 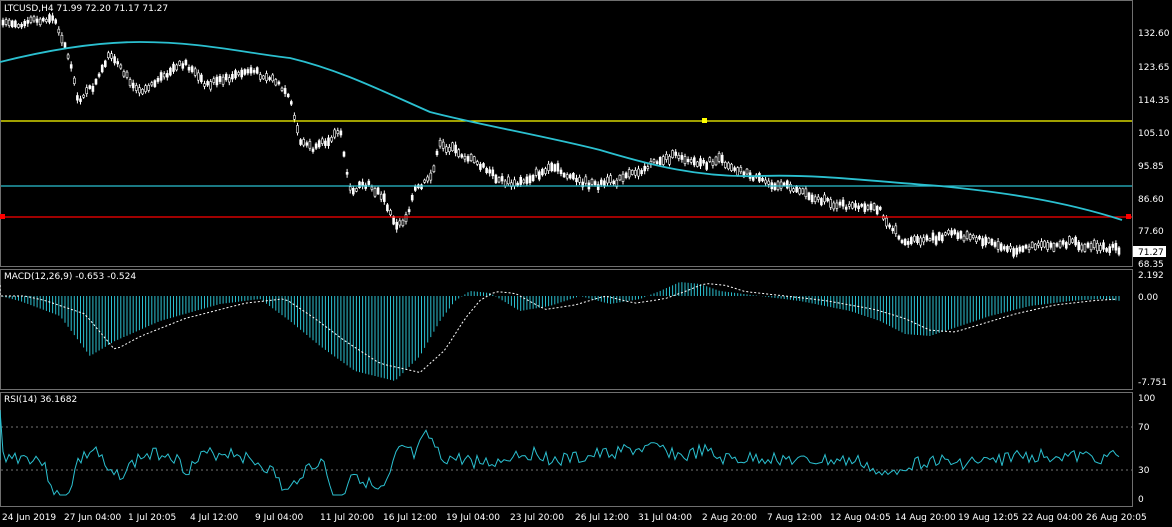 What do you see at coordinates (214, 518) in the screenshot?
I see `time-tick: 4 Jul 12:00` at bounding box center [214, 518].